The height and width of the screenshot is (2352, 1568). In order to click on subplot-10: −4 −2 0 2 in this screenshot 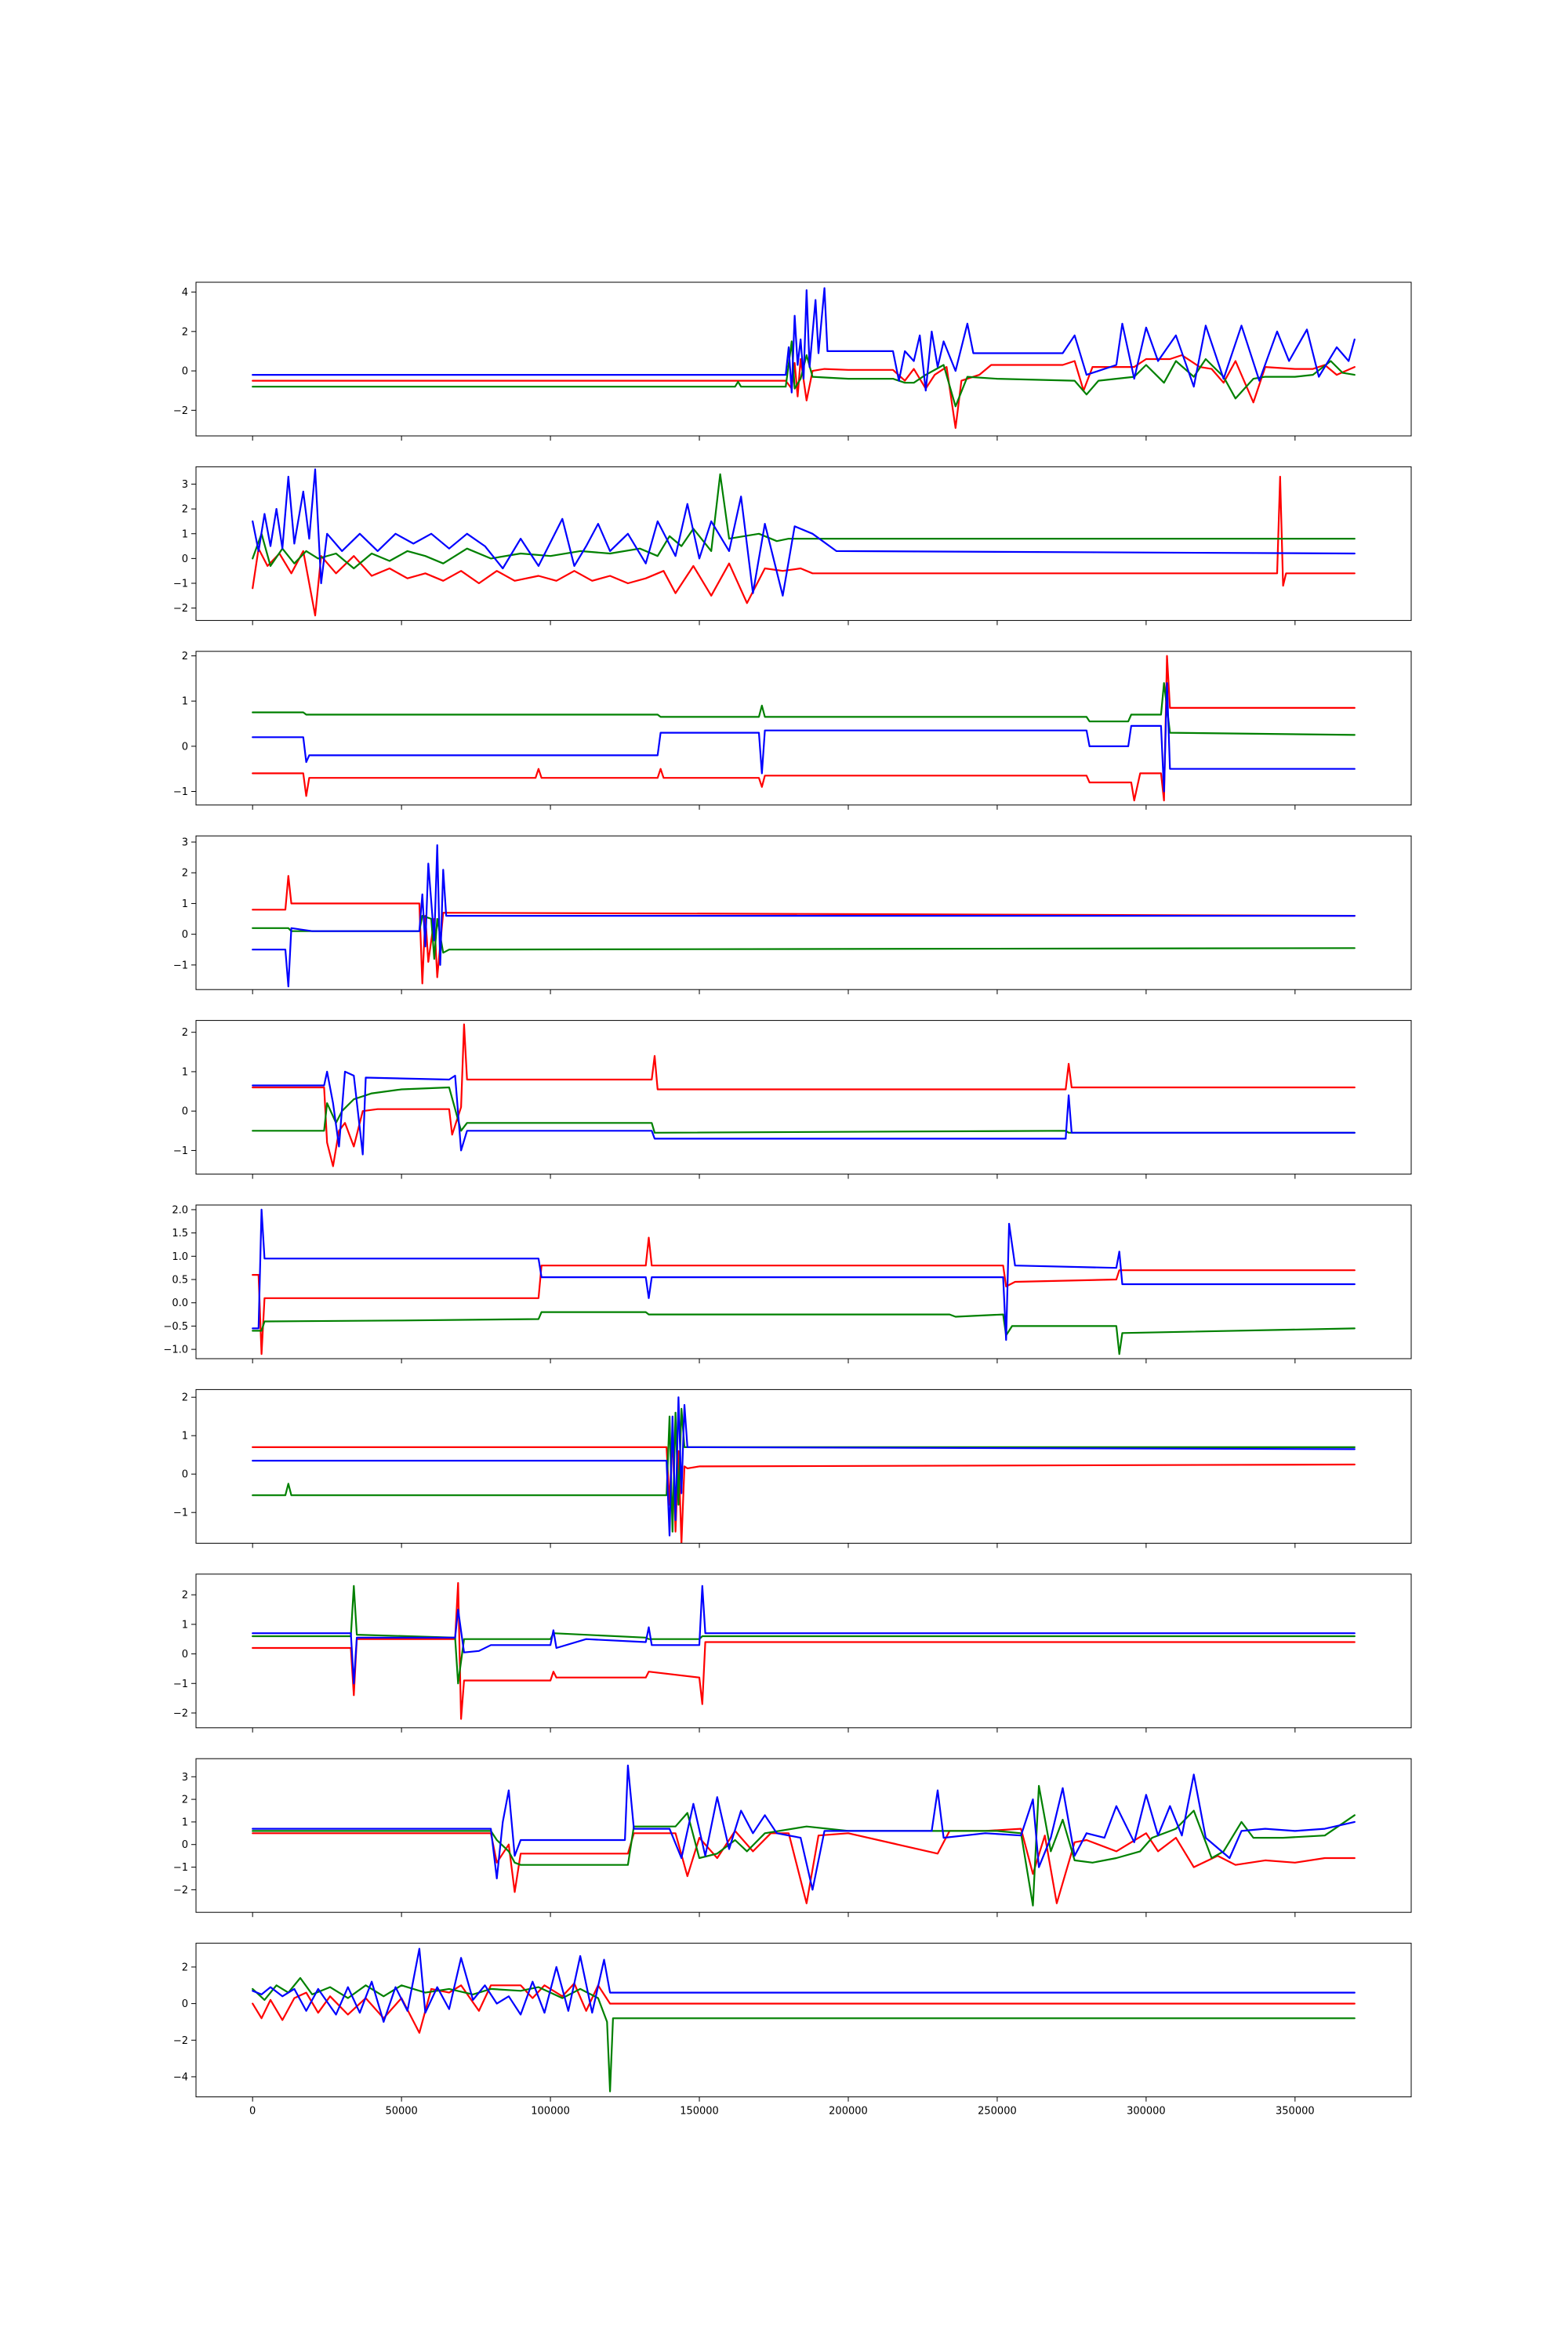, I will do `click(792, 2023)`.